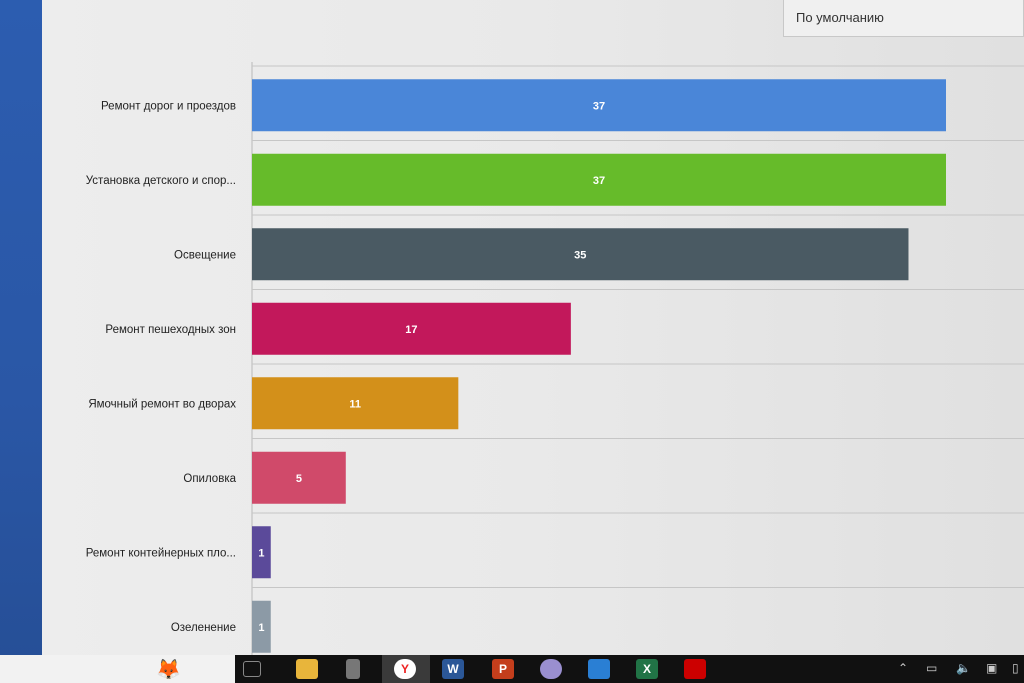  What do you see at coordinates (932, 668) in the screenshot?
I see `battery-icon: ▭` at bounding box center [932, 668].